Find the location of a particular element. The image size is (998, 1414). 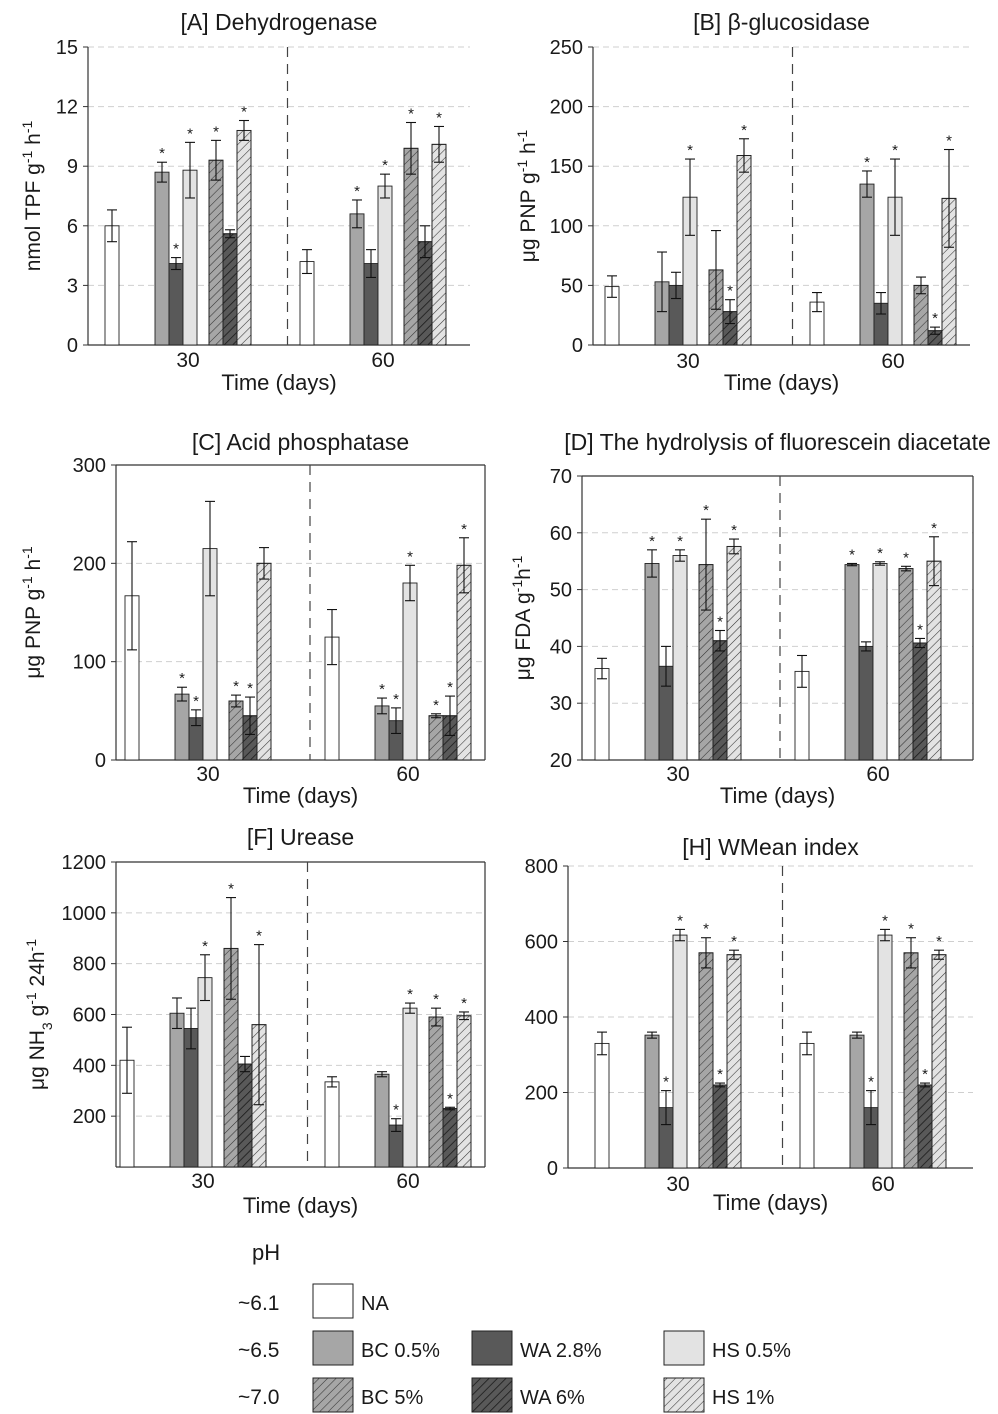

y-tick-label: 3 is located at coordinates (72, 286).